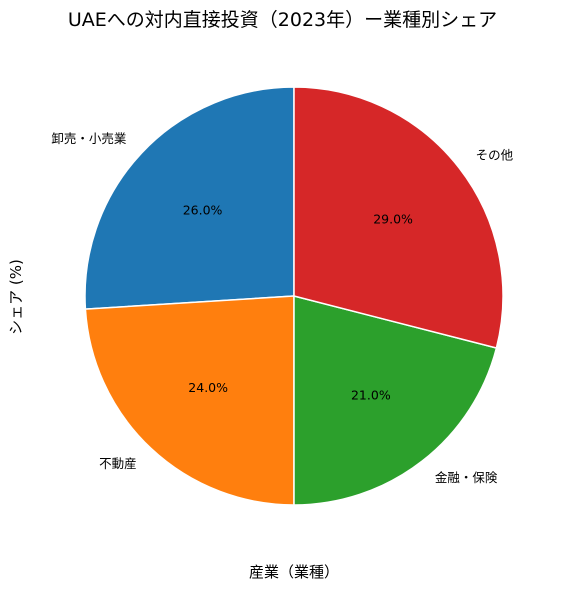 The height and width of the screenshot is (590, 565). Describe the element at coordinates (16, 297) in the screenshot. I see `y-axis-label: シェア (%)` at that location.